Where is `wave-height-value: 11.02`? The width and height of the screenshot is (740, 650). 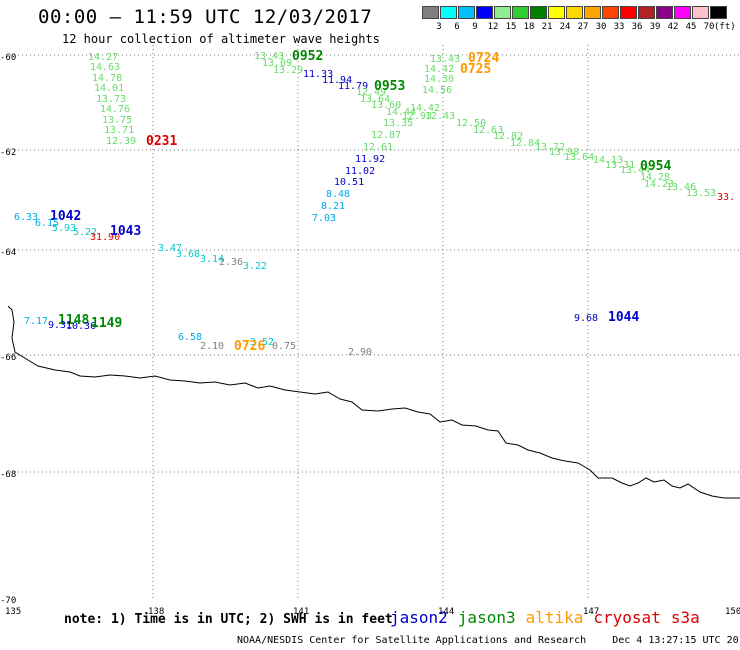
wave-height-value: 11.02 is located at coordinates (360, 171).